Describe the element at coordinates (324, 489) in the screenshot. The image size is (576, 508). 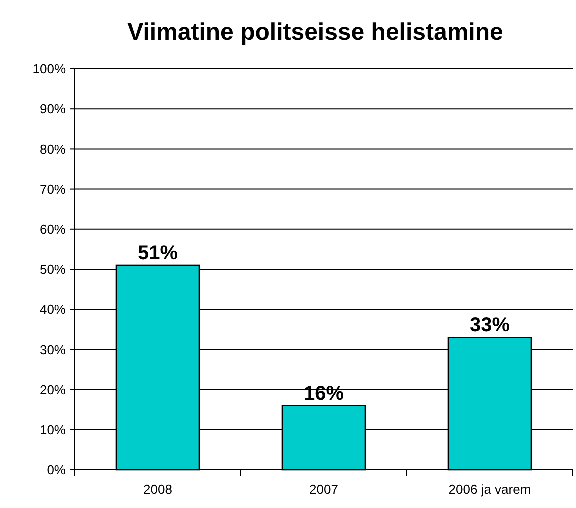
I see `x-tick-label: 2007` at that location.